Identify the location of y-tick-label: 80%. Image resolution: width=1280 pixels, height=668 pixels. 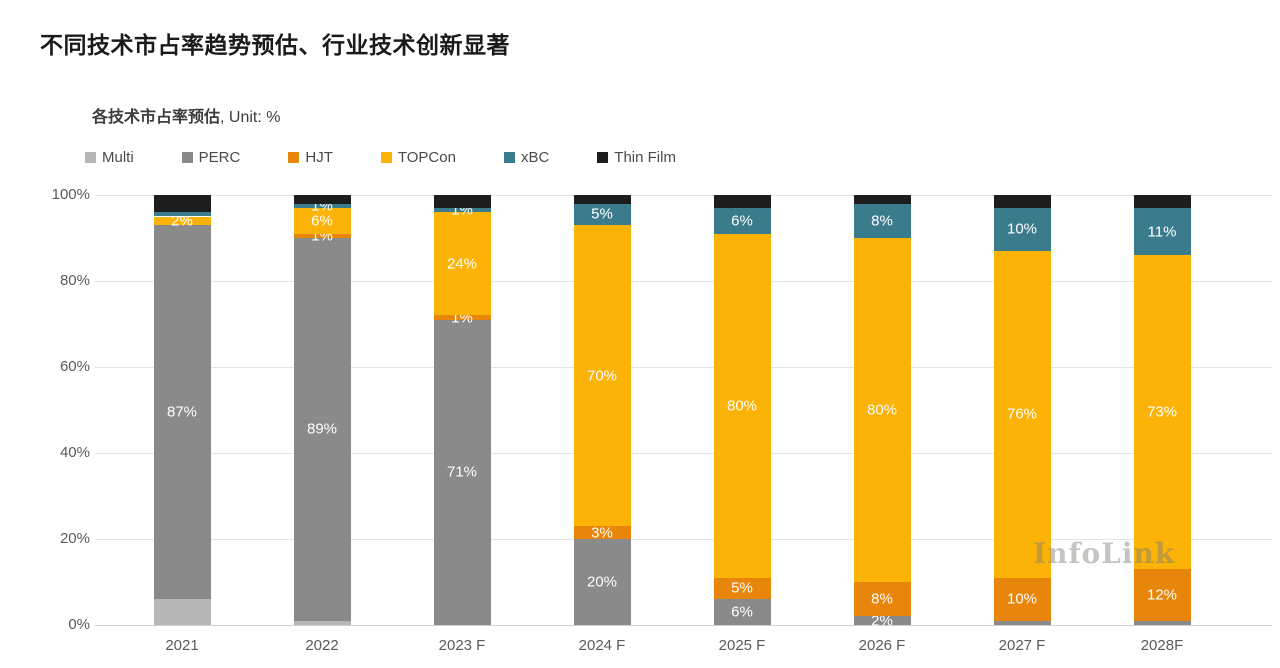
(74, 280).